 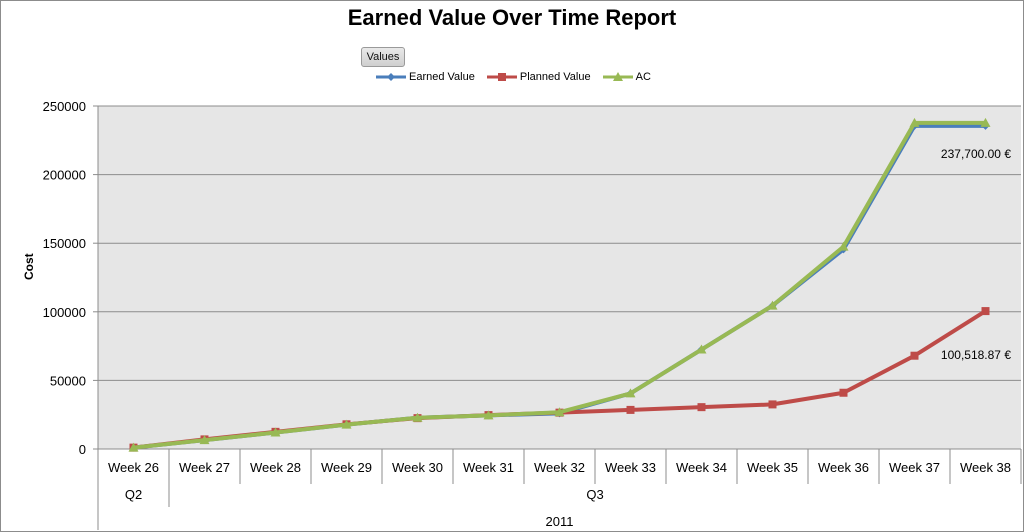 What do you see at coordinates (560, 521) in the screenshot?
I see `year-label: 2011` at bounding box center [560, 521].